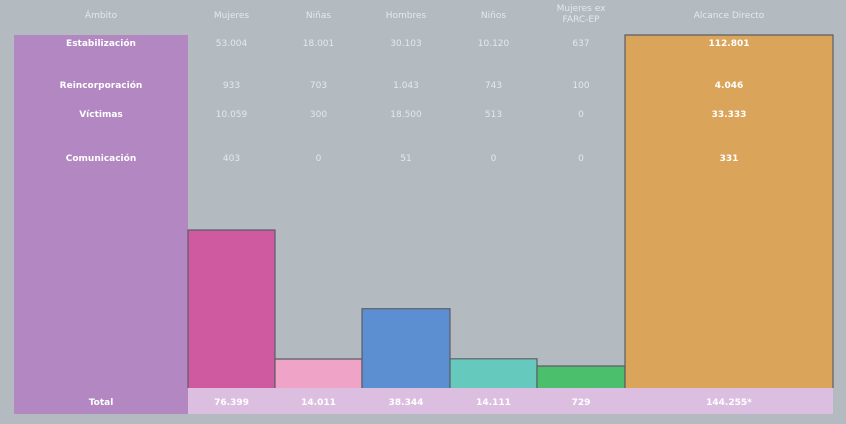  I want to click on cell-r3-c3: 18.500, so click(406, 115).